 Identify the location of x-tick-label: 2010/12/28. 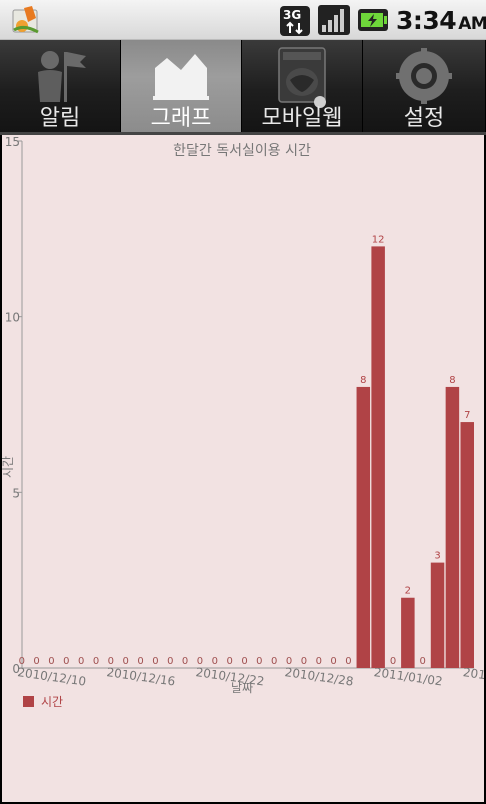
(319, 676).